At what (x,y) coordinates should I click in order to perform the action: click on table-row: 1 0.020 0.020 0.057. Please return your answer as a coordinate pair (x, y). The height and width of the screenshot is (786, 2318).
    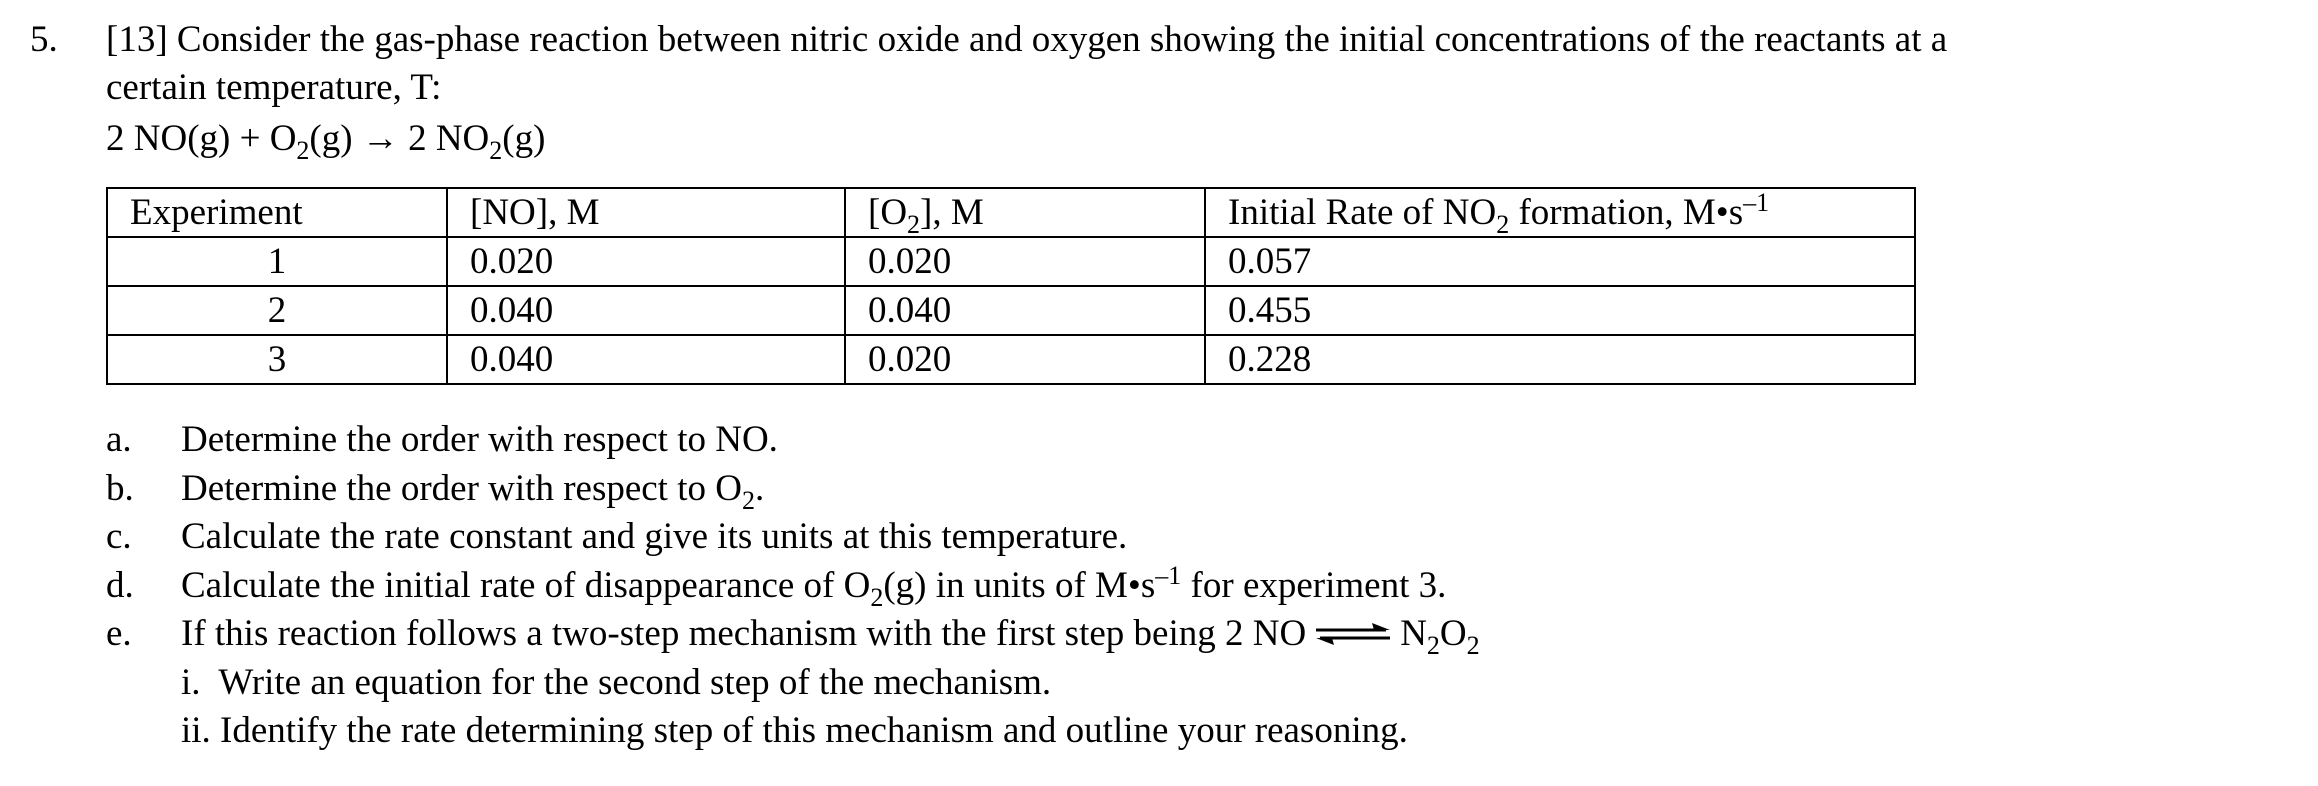
    Looking at the image, I should click on (1011, 261).